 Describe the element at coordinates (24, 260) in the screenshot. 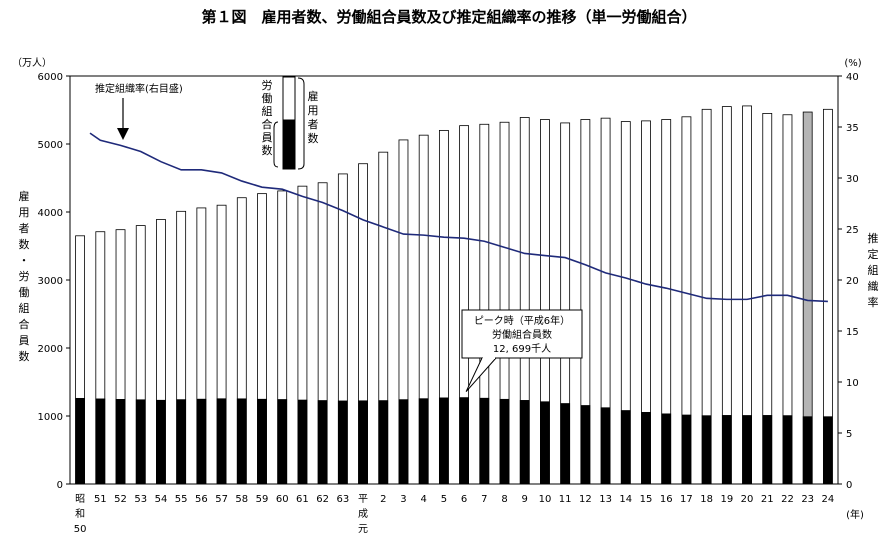

I see `left-axis-title: ・` at that location.